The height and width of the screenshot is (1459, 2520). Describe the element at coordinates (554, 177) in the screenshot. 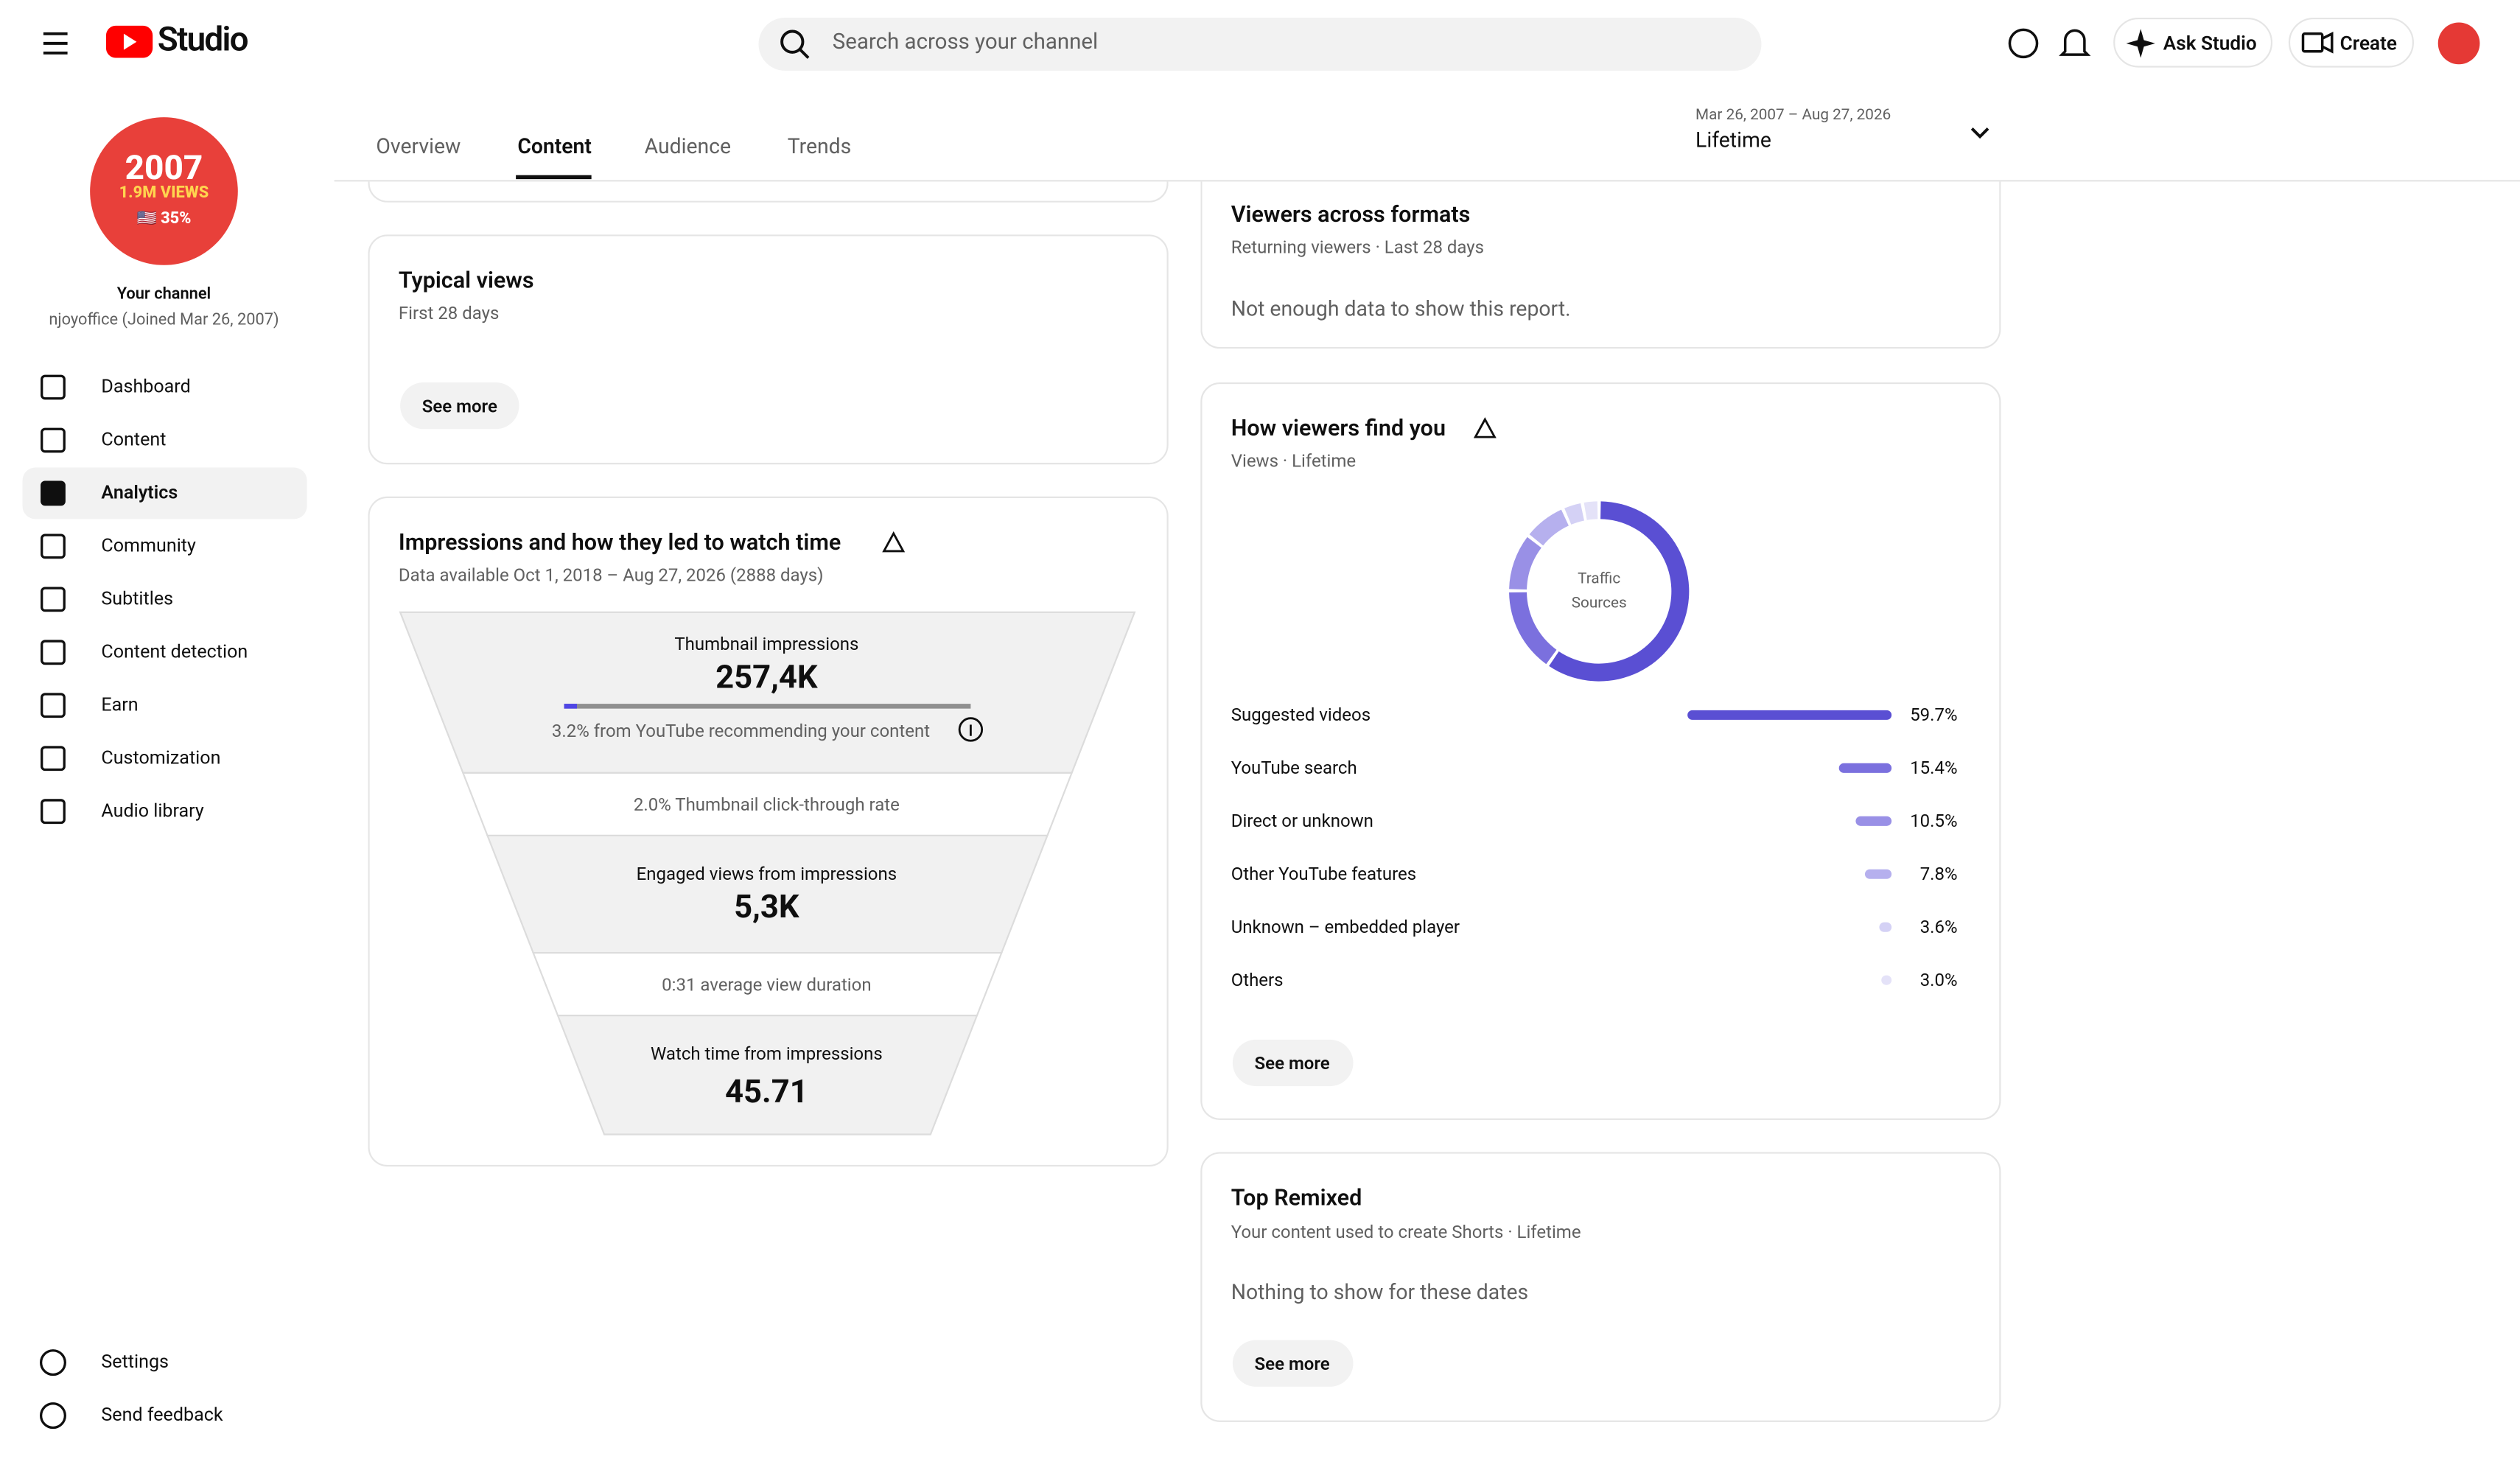

I see `tab-underline` at that location.